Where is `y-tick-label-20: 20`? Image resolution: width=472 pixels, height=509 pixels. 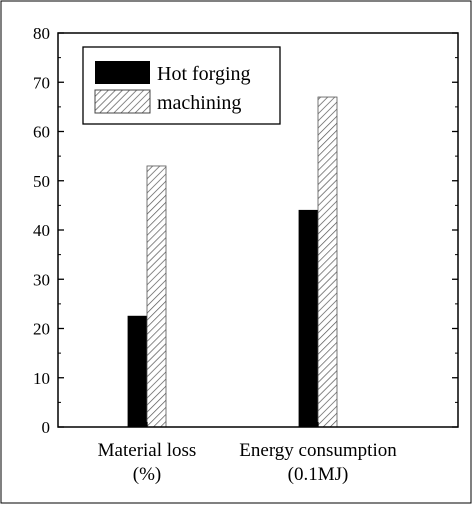 y-tick-label-20: 20 is located at coordinates (41, 329).